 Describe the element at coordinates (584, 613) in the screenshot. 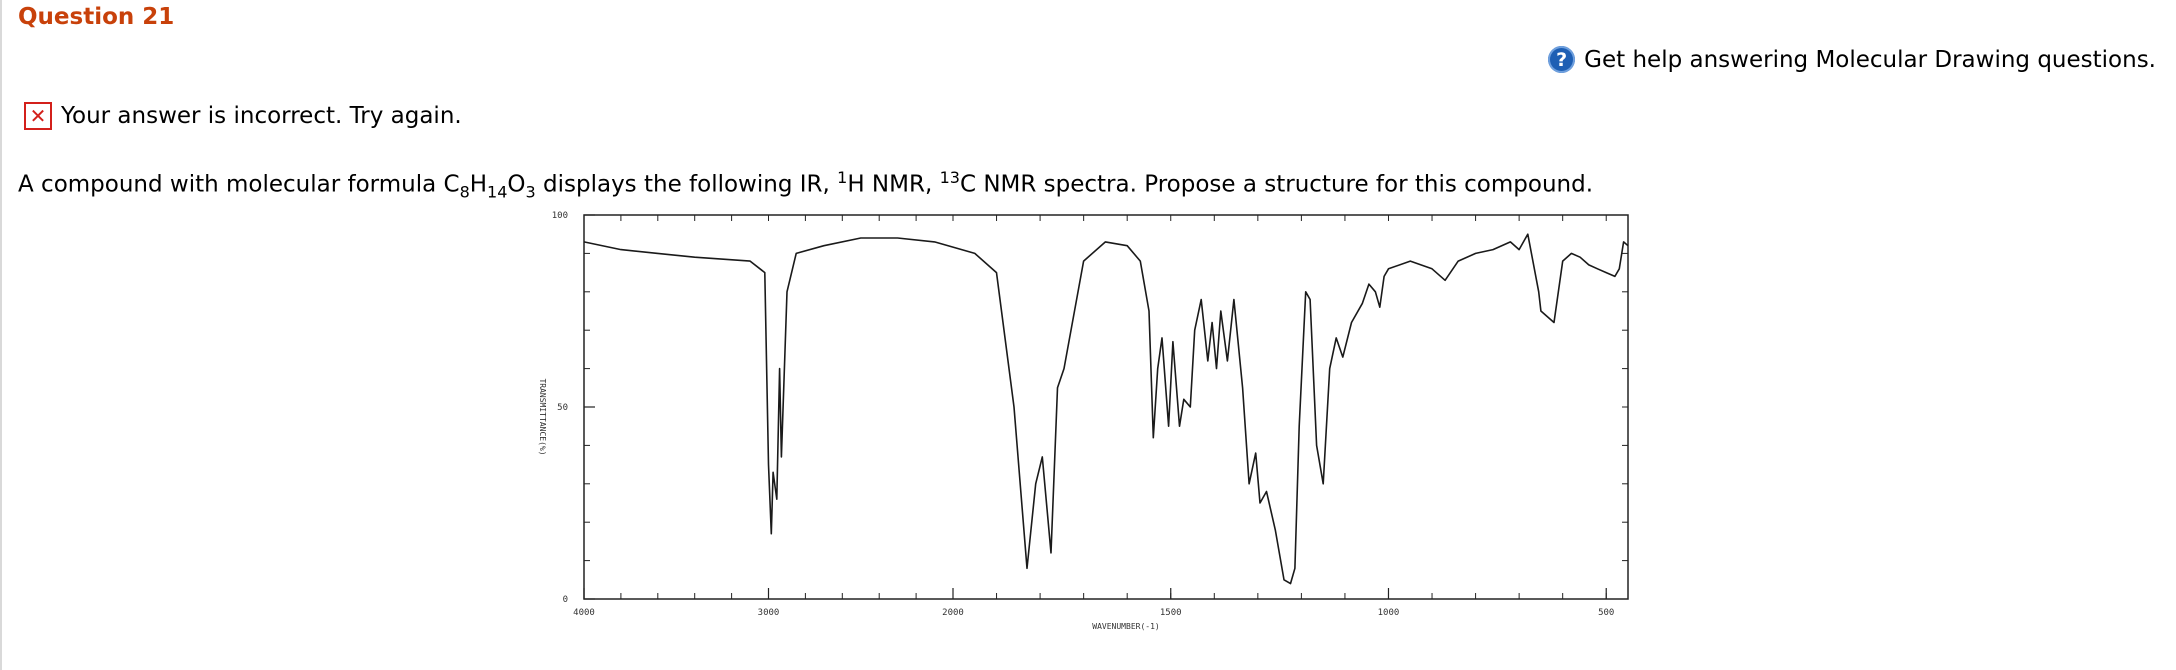

I see `x-tick-label: 4000` at that location.